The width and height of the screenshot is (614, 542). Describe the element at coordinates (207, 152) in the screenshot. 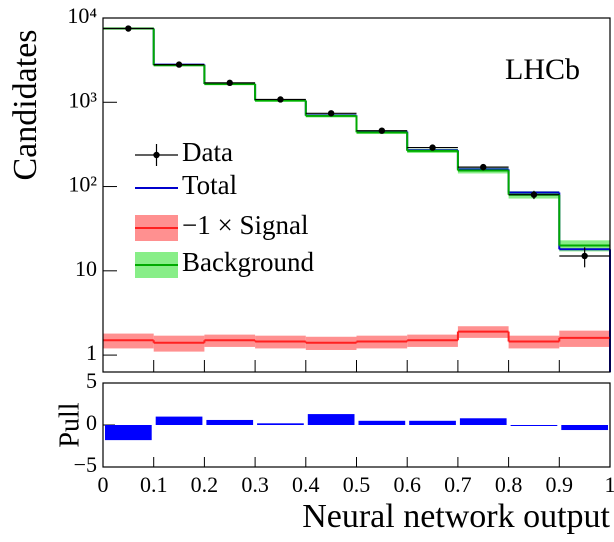

I see `legend-label: Data` at that location.